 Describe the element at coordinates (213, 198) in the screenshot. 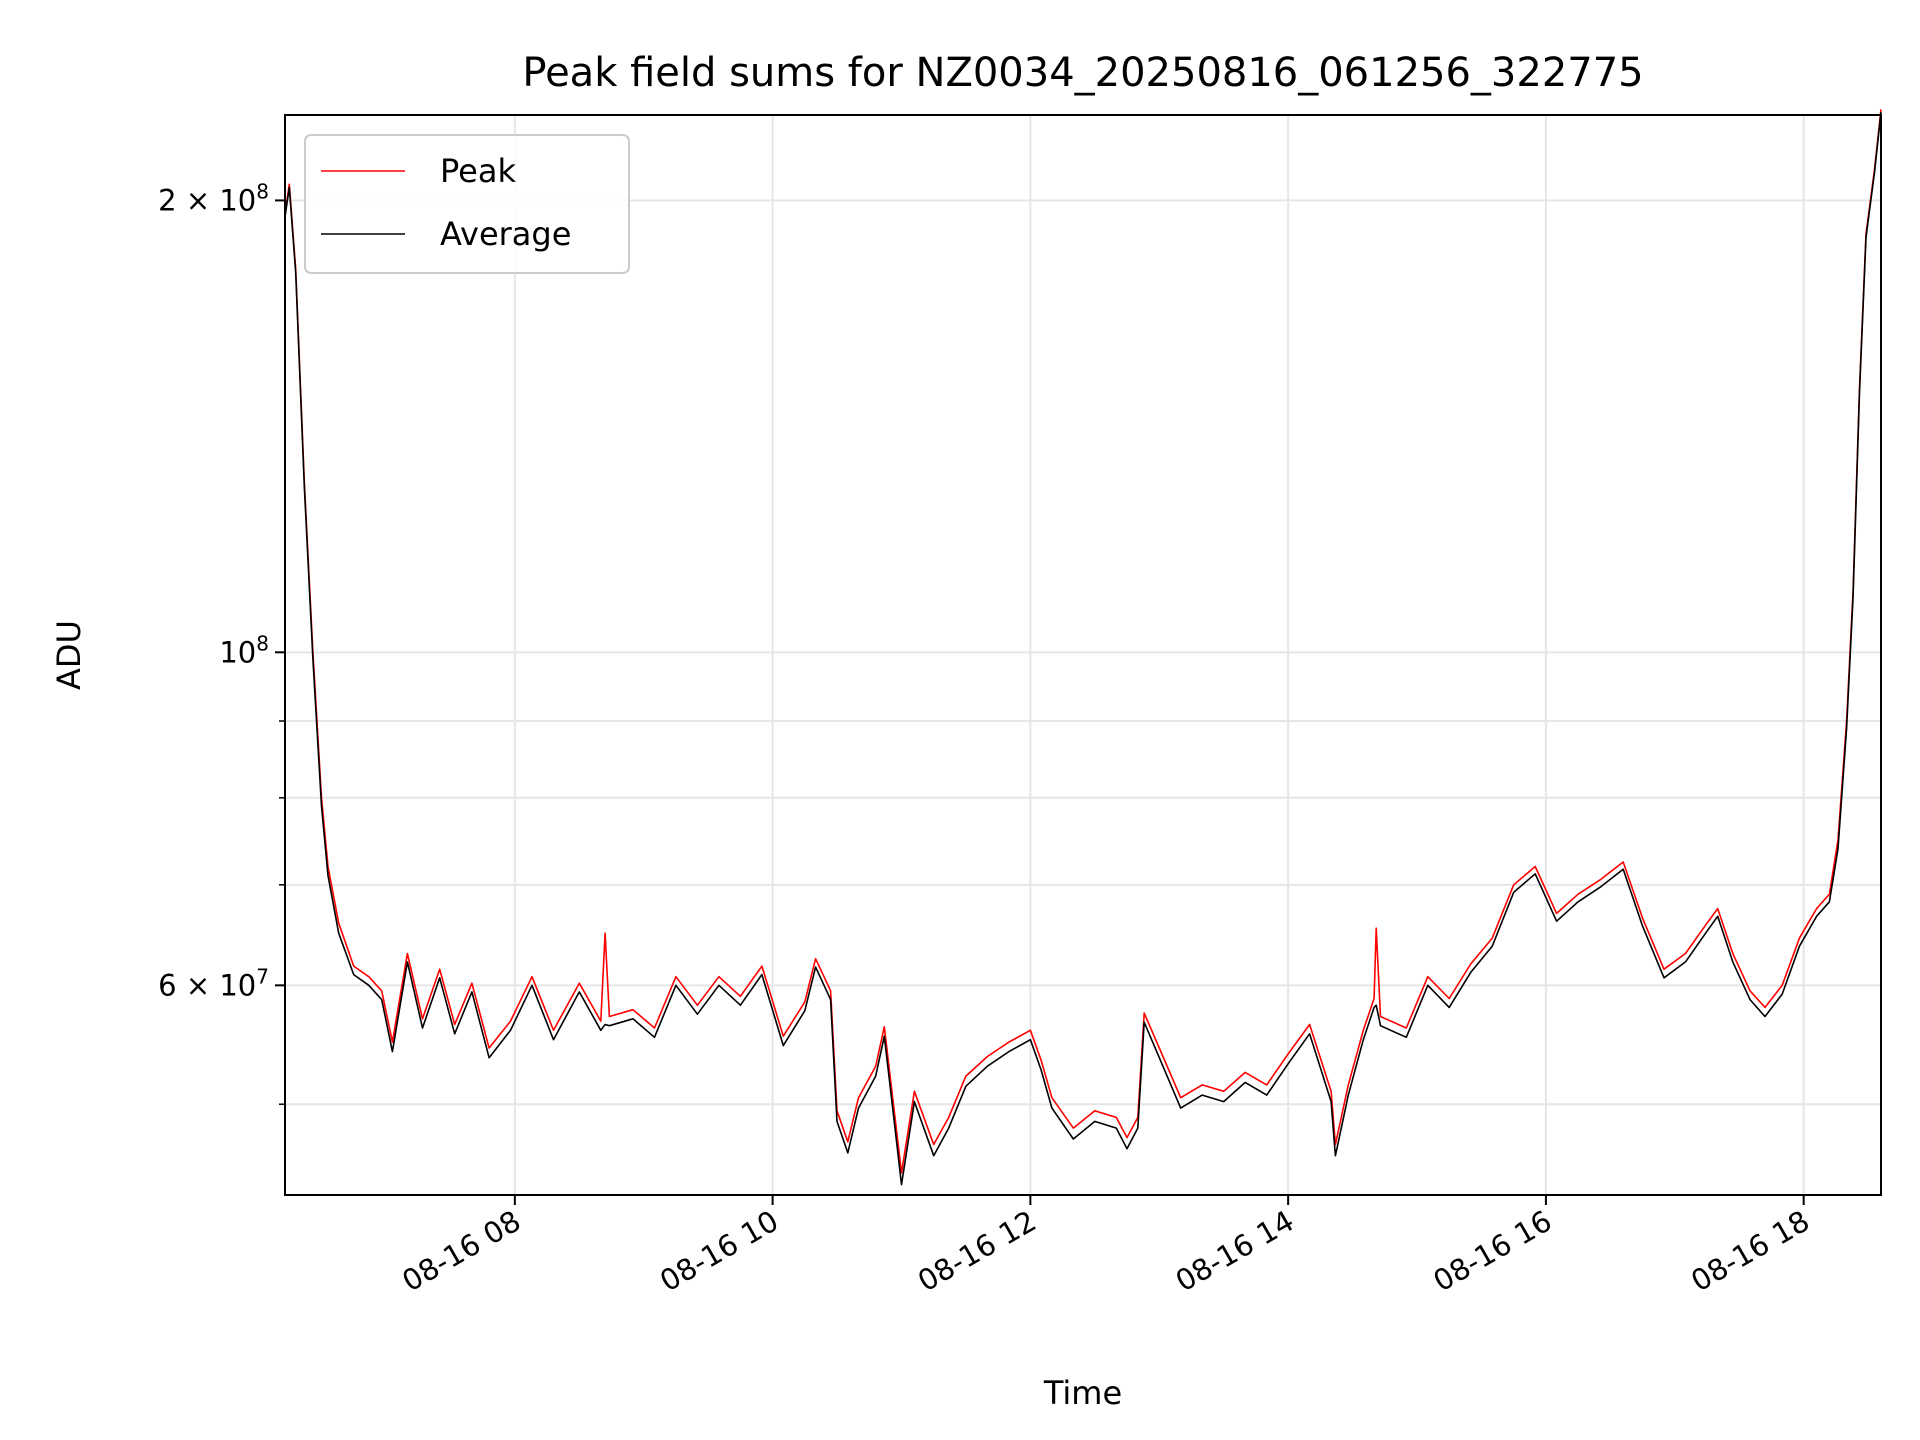

I see `y-tick-label: 2 × 108` at that location.